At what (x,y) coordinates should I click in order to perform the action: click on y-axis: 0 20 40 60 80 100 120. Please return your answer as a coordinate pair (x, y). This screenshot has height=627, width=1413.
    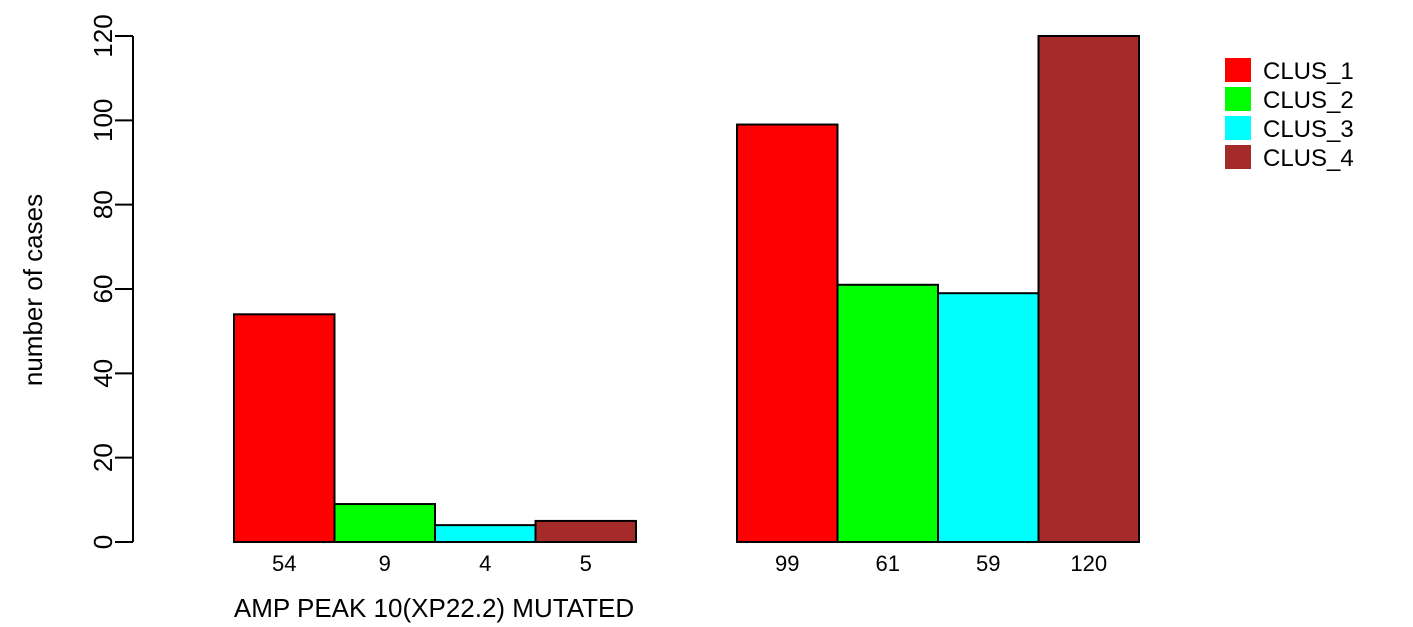
    Looking at the image, I should click on (111, 281).